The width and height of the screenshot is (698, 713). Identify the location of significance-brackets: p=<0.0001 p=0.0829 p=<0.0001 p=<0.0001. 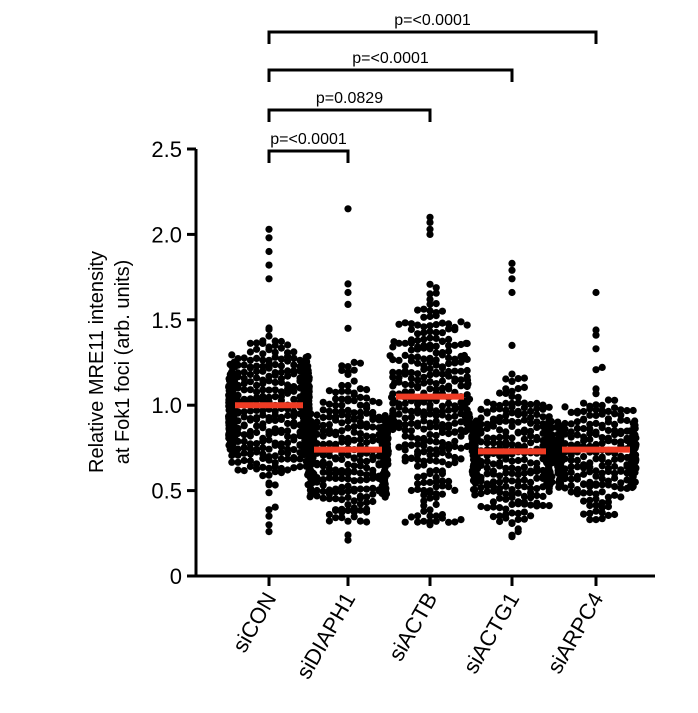
(432, 87).